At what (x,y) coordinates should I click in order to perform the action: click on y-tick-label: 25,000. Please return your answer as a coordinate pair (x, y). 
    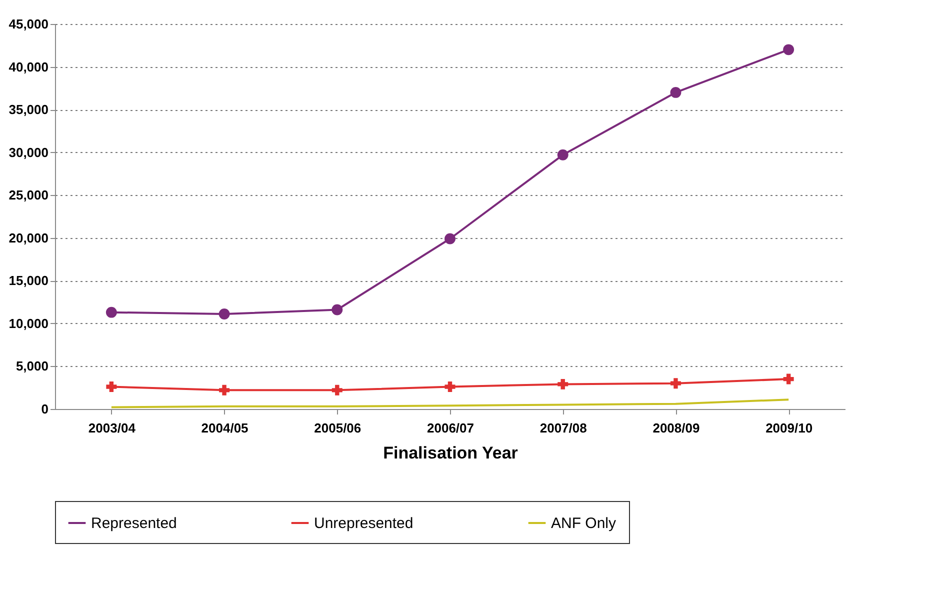
    Looking at the image, I should click on (28, 195).